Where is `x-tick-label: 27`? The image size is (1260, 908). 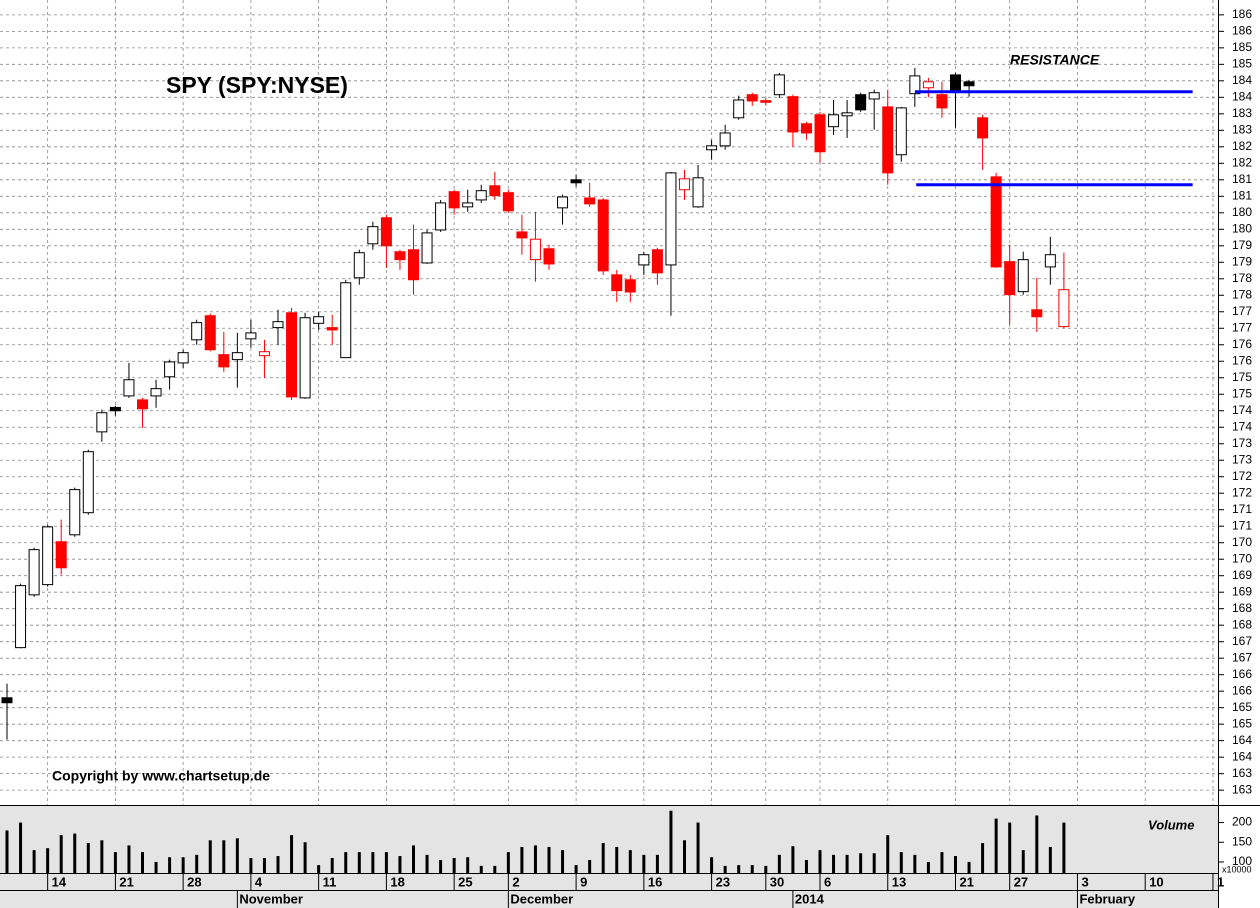
x-tick-label: 27 is located at coordinates (1021, 881).